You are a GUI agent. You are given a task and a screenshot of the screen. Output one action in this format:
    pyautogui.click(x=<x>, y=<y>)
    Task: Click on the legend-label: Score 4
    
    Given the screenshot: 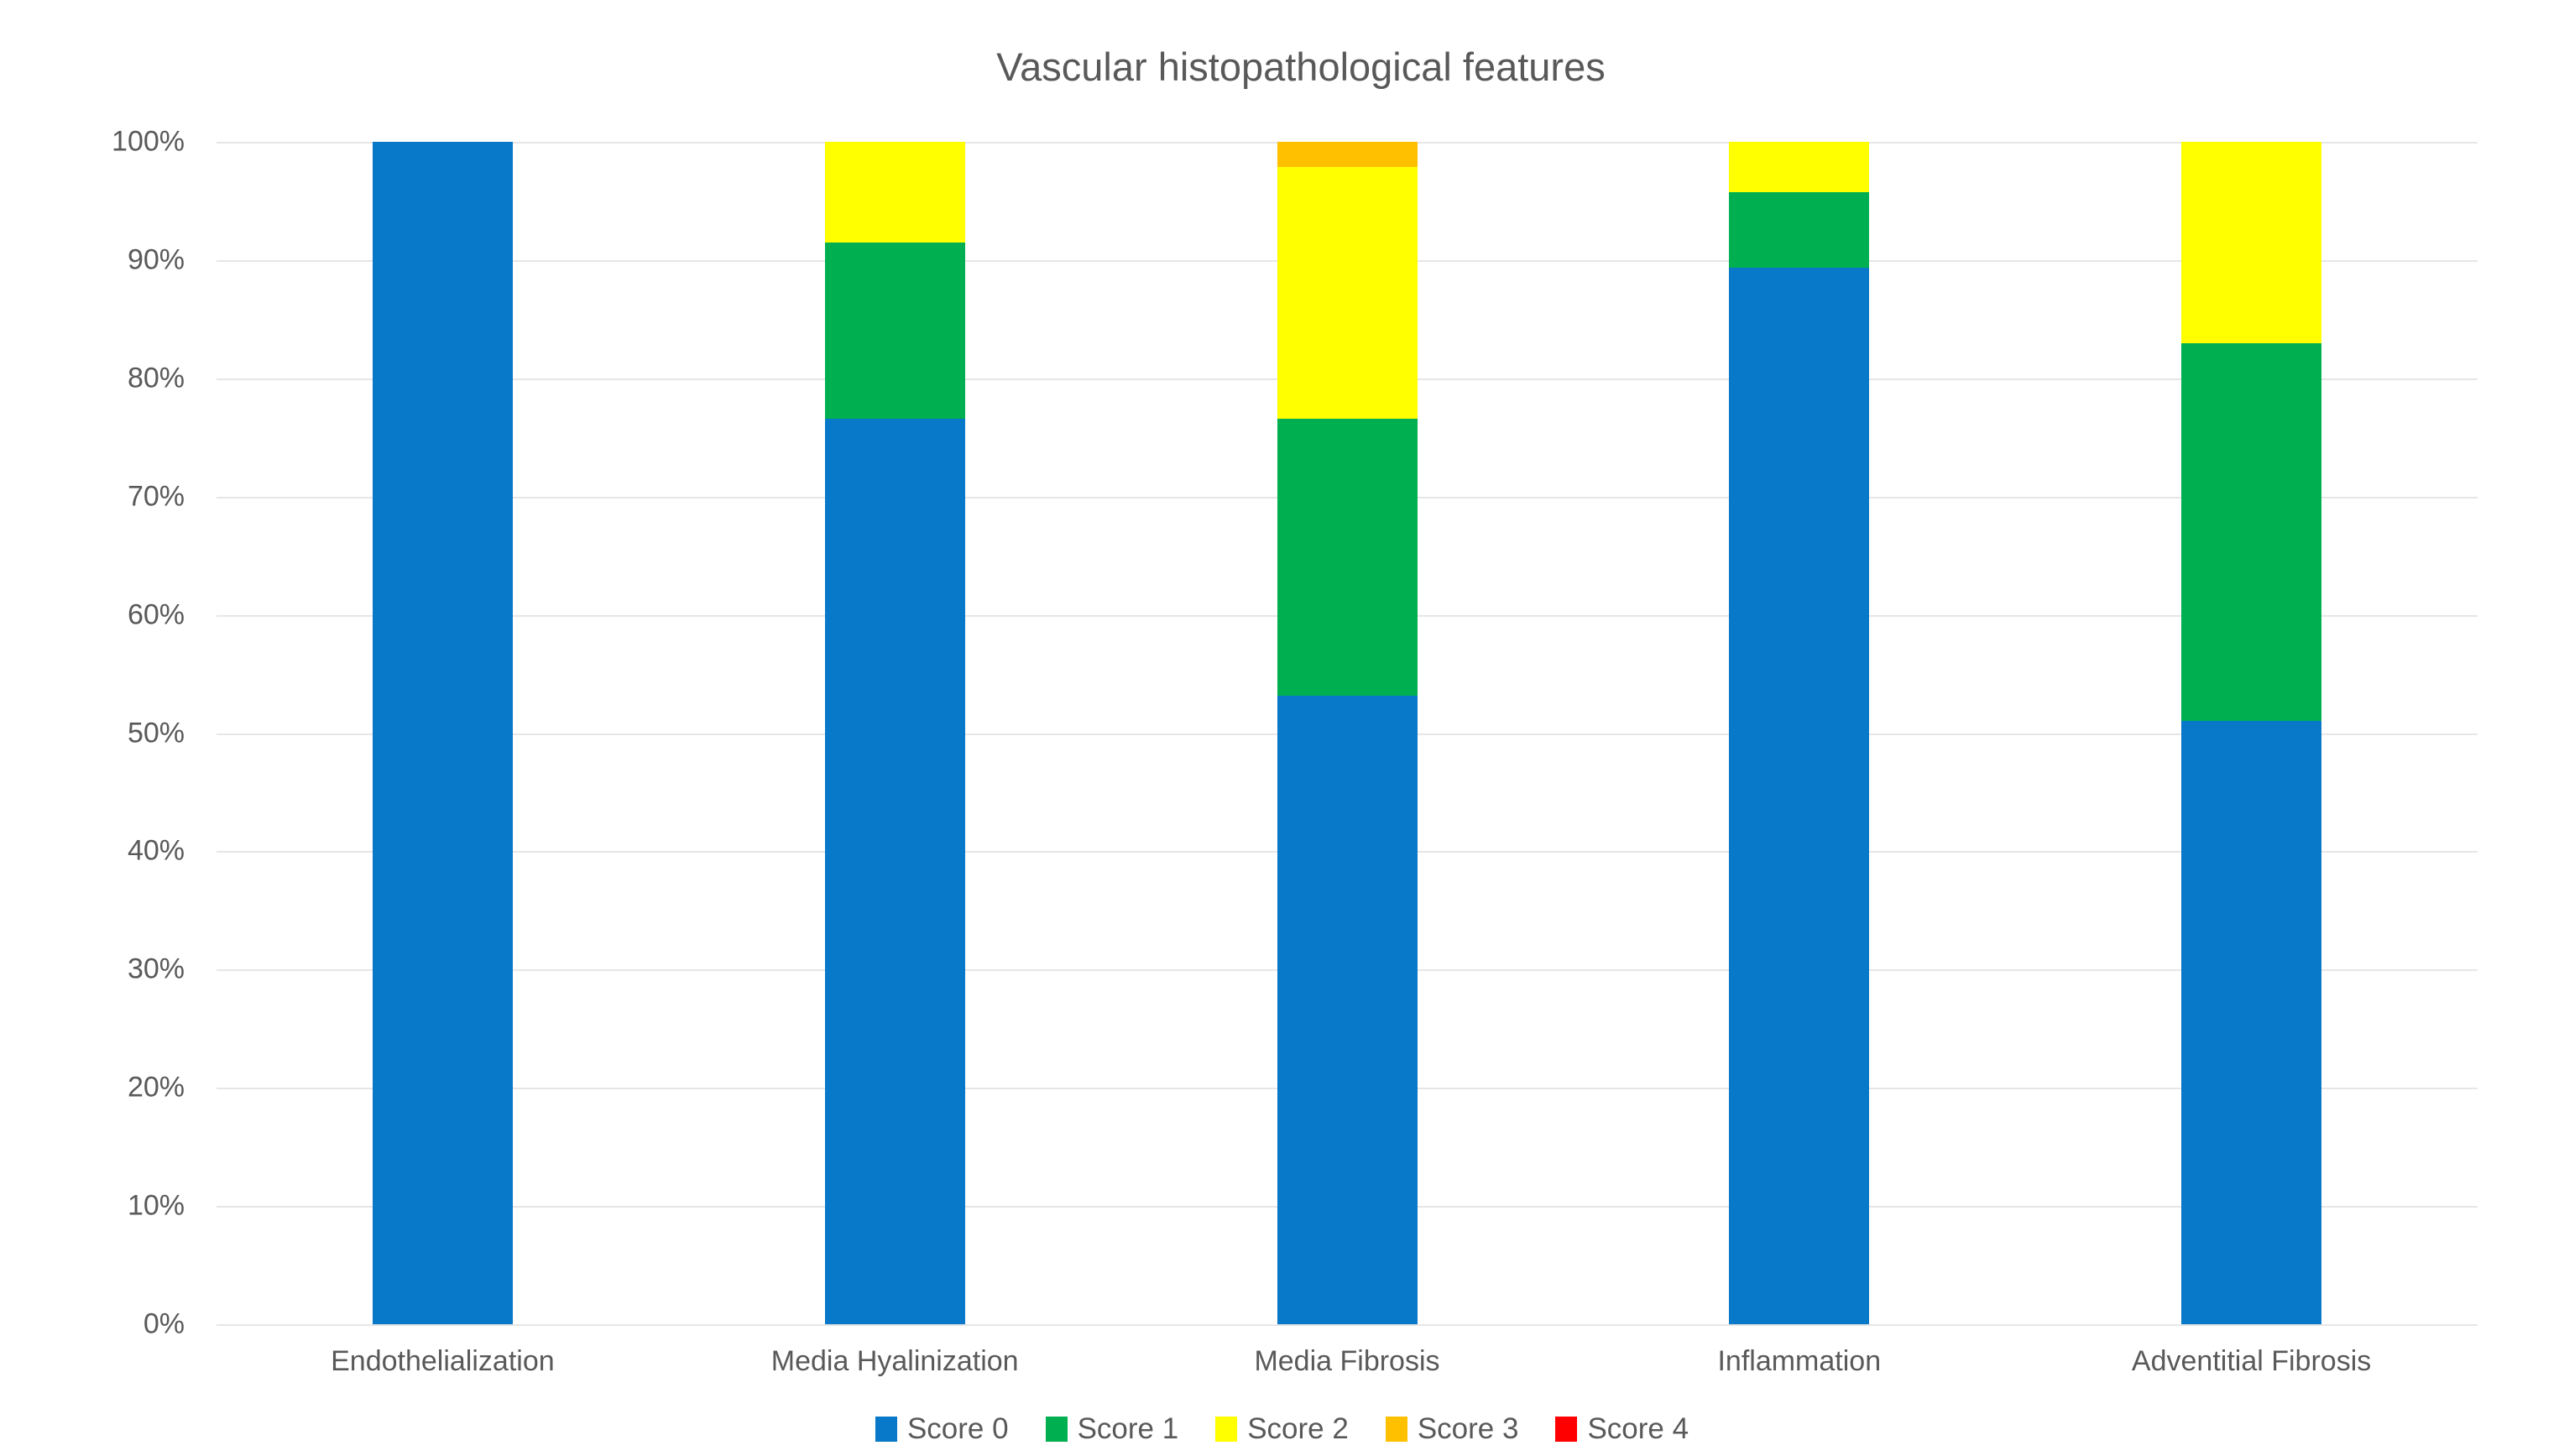 What is the action you would take?
    pyautogui.click(x=1638, y=1428)
    